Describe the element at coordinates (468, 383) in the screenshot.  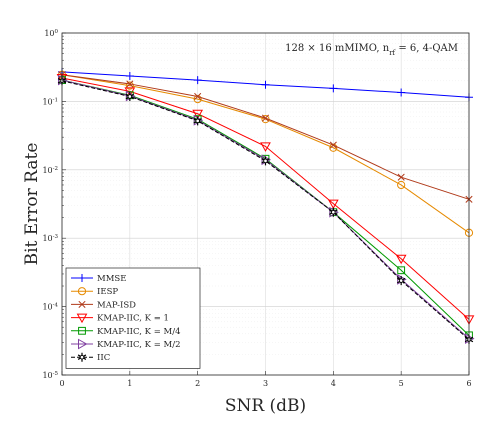
I see `x-tick-label: 6` at that location.